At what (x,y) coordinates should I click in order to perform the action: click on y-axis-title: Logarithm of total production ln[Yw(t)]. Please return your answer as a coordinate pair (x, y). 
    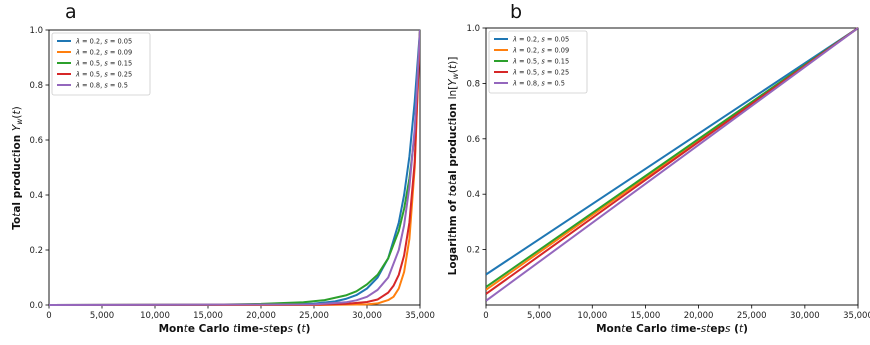
    Looking at the image, I should click on (453, 166).